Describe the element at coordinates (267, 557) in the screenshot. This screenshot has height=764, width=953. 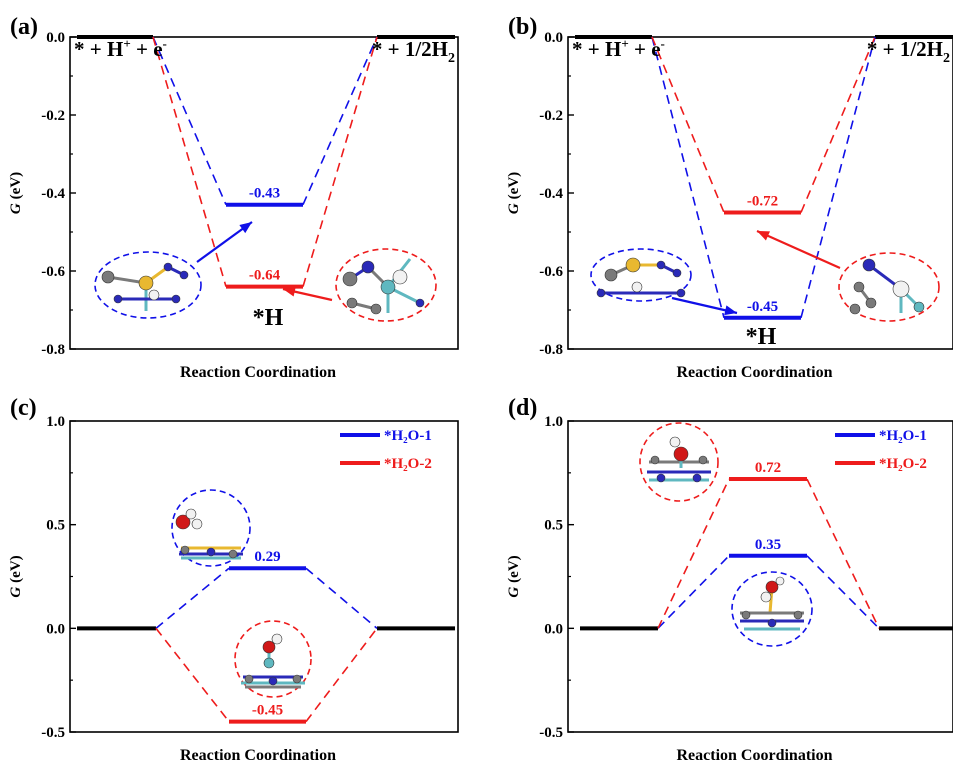
I see `data-label: 0.29` at that location.